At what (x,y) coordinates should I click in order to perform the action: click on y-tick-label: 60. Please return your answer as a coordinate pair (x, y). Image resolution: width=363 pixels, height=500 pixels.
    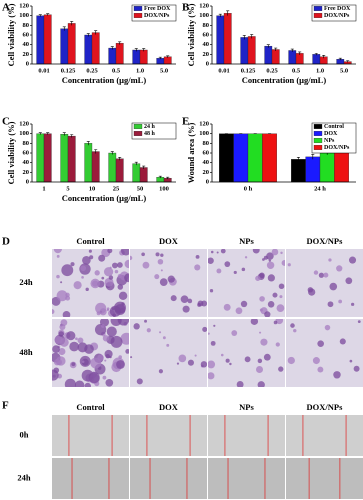
    Looking at the image, I should click on (206, 152).